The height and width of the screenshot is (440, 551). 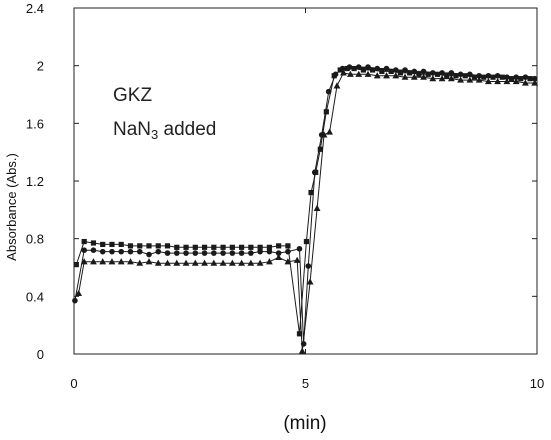 What do you see at coordinates (35, 8) in the screenshot?
I see `y-tick-label: 2.4` at bounding box center [35, 8].